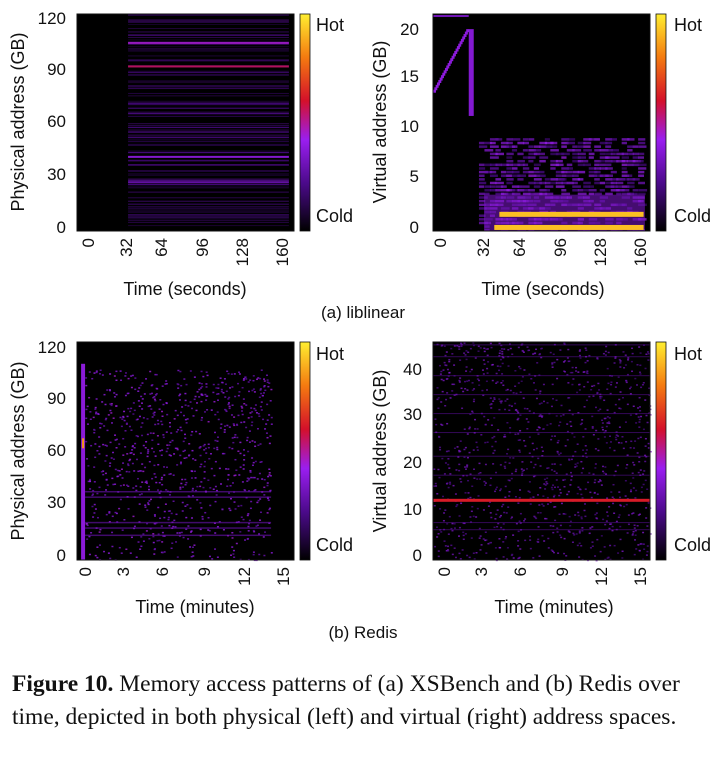 The image size is (717, 771). I want to click on x-tick-label: 32, so click(126, 247).